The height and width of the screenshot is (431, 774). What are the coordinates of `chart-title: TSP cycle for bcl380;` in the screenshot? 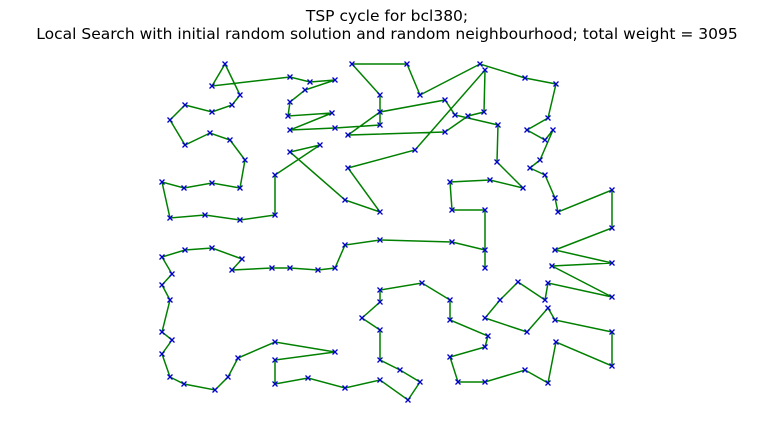 It's located at (386, 16).